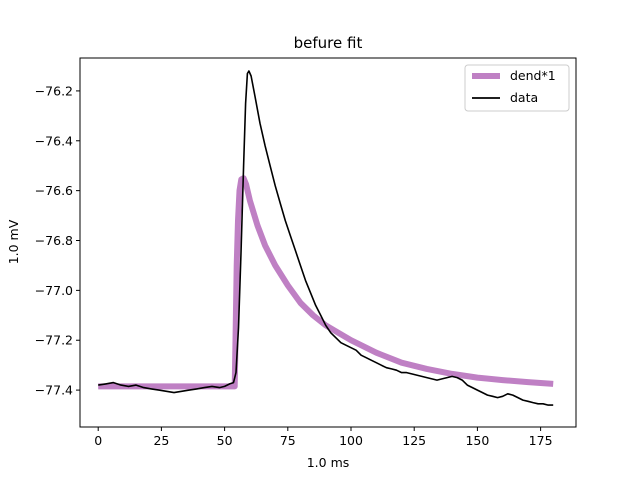 This screenshot has height=480, width=640. Describe the element at coordinates (328, 43) in the screenshot. I see `chart-title: befure fit` at that location.